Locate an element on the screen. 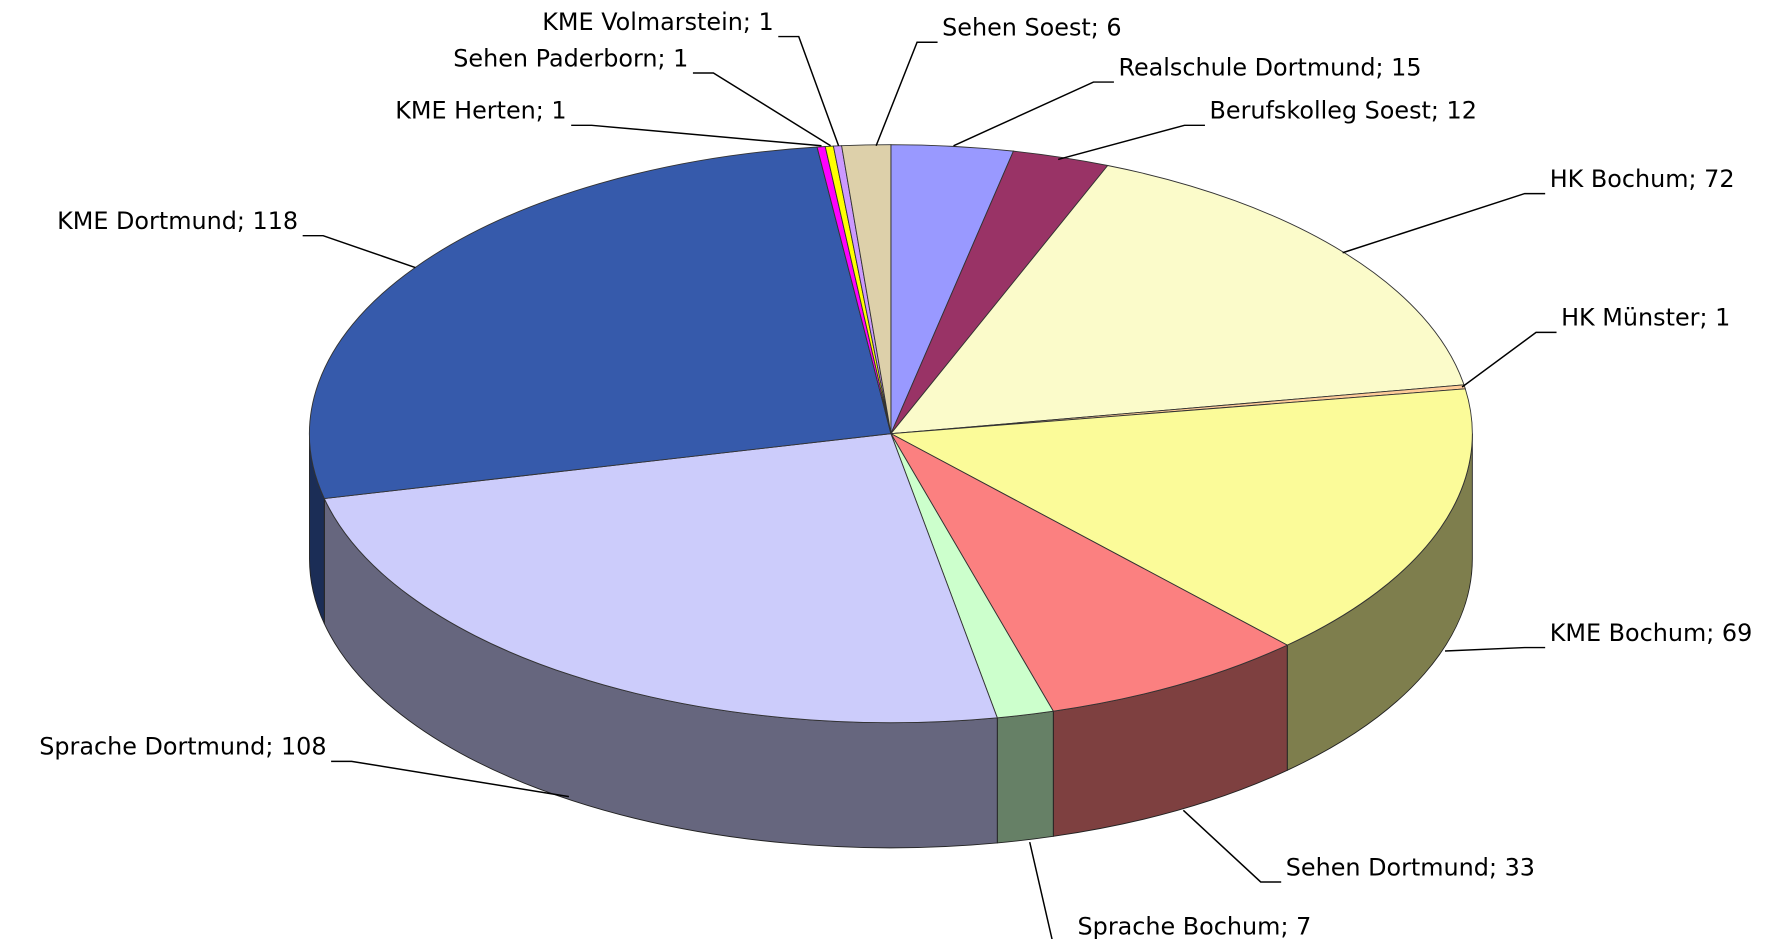 The height and width of the screenshot is (939, 1775). data-label: Sehen Soest; 6 is located at coordinates (1031, 28).